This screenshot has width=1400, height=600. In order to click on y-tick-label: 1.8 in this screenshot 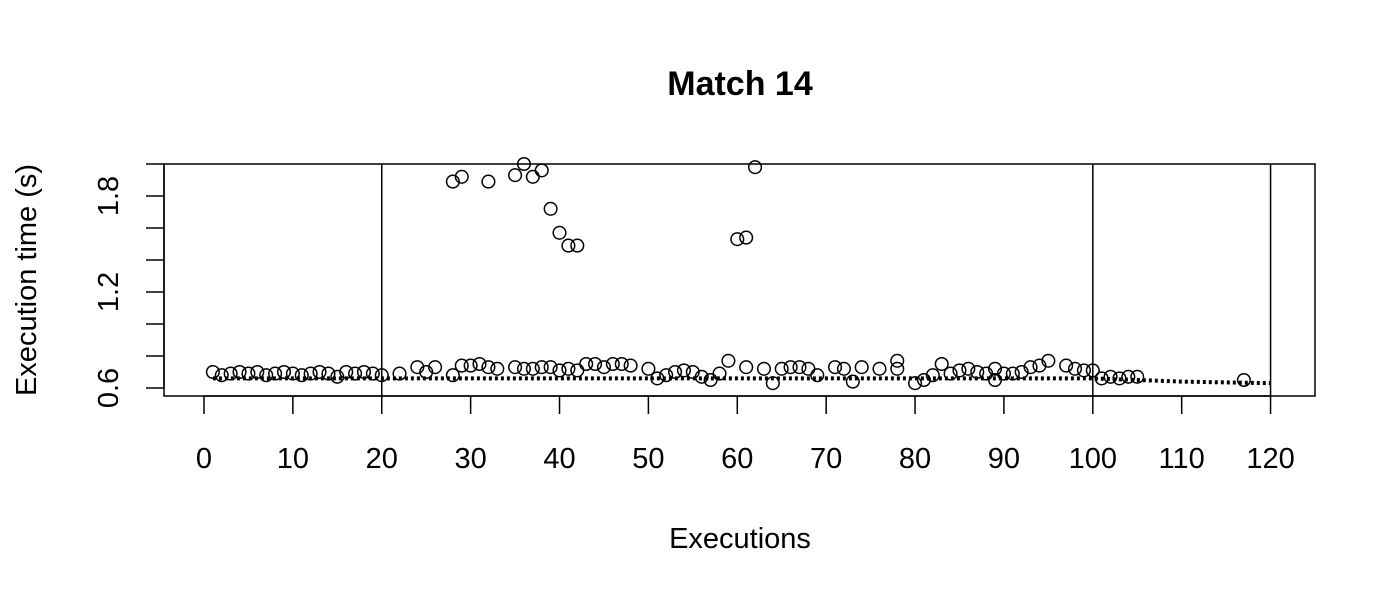, I will do `click(109, 196)`.